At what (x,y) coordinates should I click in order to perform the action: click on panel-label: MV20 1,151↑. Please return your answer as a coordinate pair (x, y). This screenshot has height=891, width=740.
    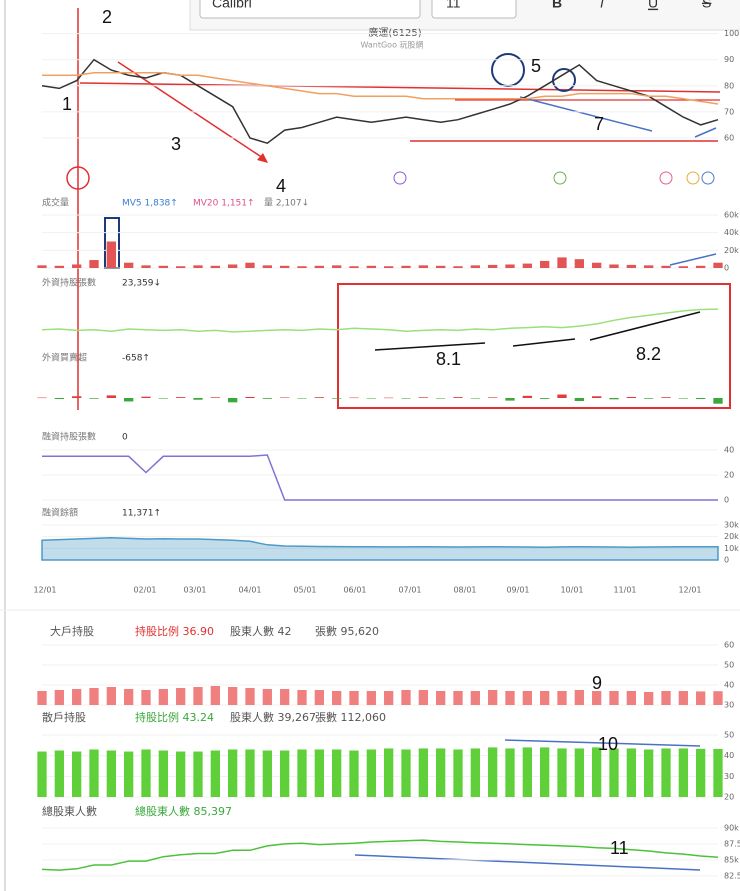
    Looking at the image, I should click on (224, 204).